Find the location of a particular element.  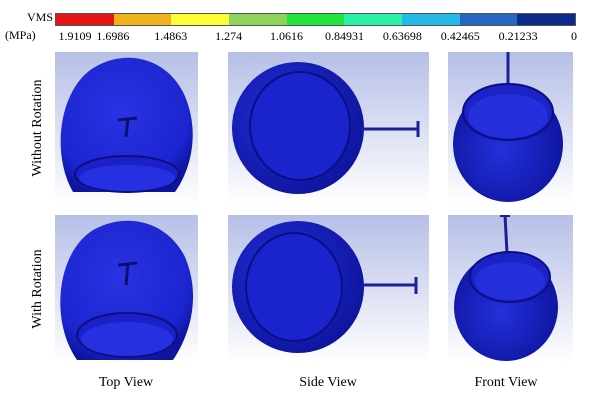

legend-tick-label: 1.6986 is located at coordinates (113, 36).